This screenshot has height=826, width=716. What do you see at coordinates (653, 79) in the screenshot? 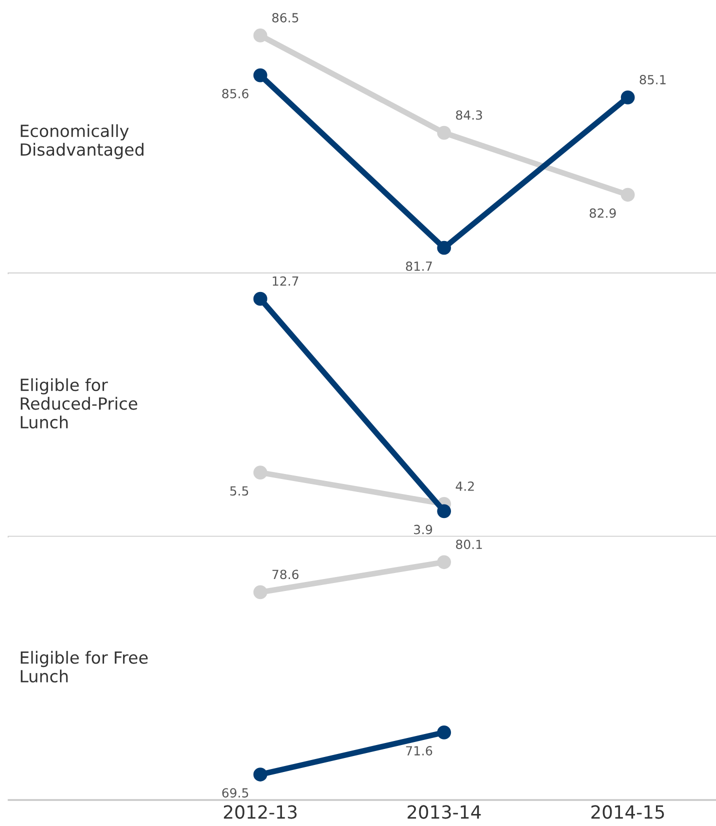
I see `data-label: 85.1` at bounding box center [653, 79].